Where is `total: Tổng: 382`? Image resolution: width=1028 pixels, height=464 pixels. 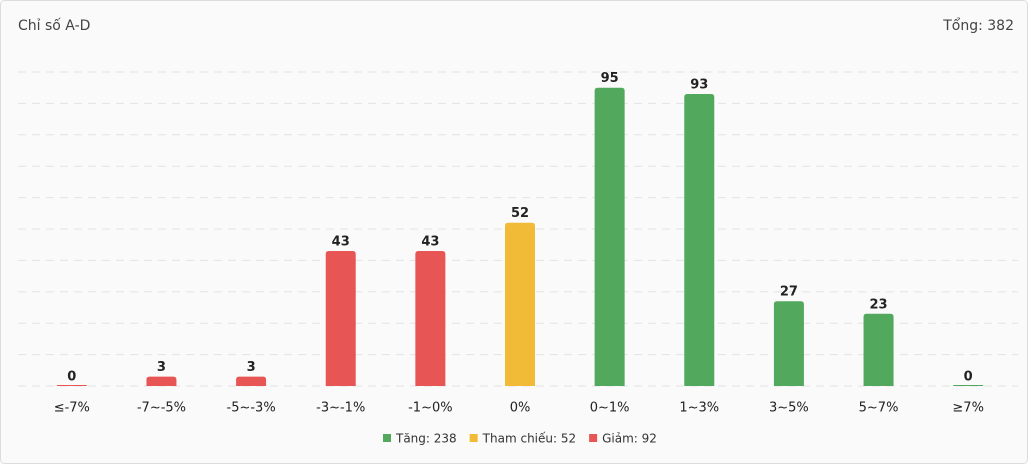
total: Tổng: 382 is located at coordinates (978, 25).